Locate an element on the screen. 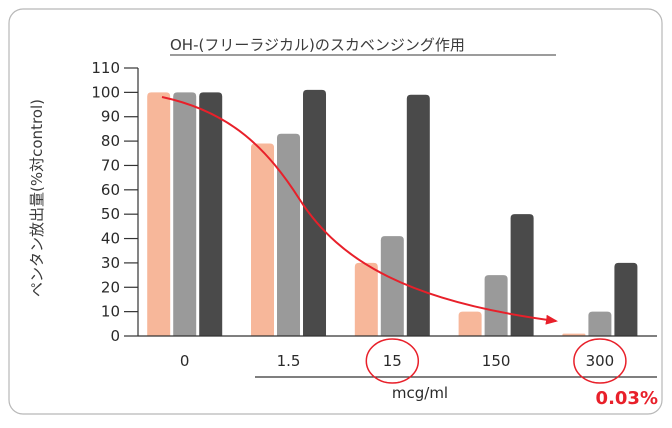  y-tick-label: 20 is located at coordinates (110, 287).